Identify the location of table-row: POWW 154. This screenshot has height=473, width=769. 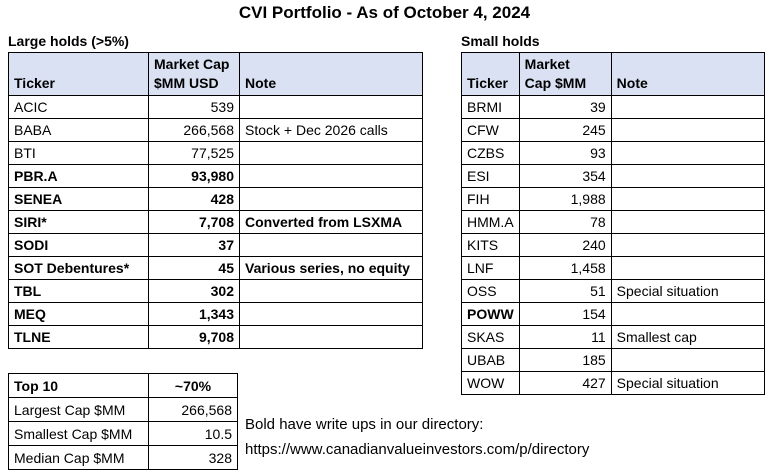
(613, 314).